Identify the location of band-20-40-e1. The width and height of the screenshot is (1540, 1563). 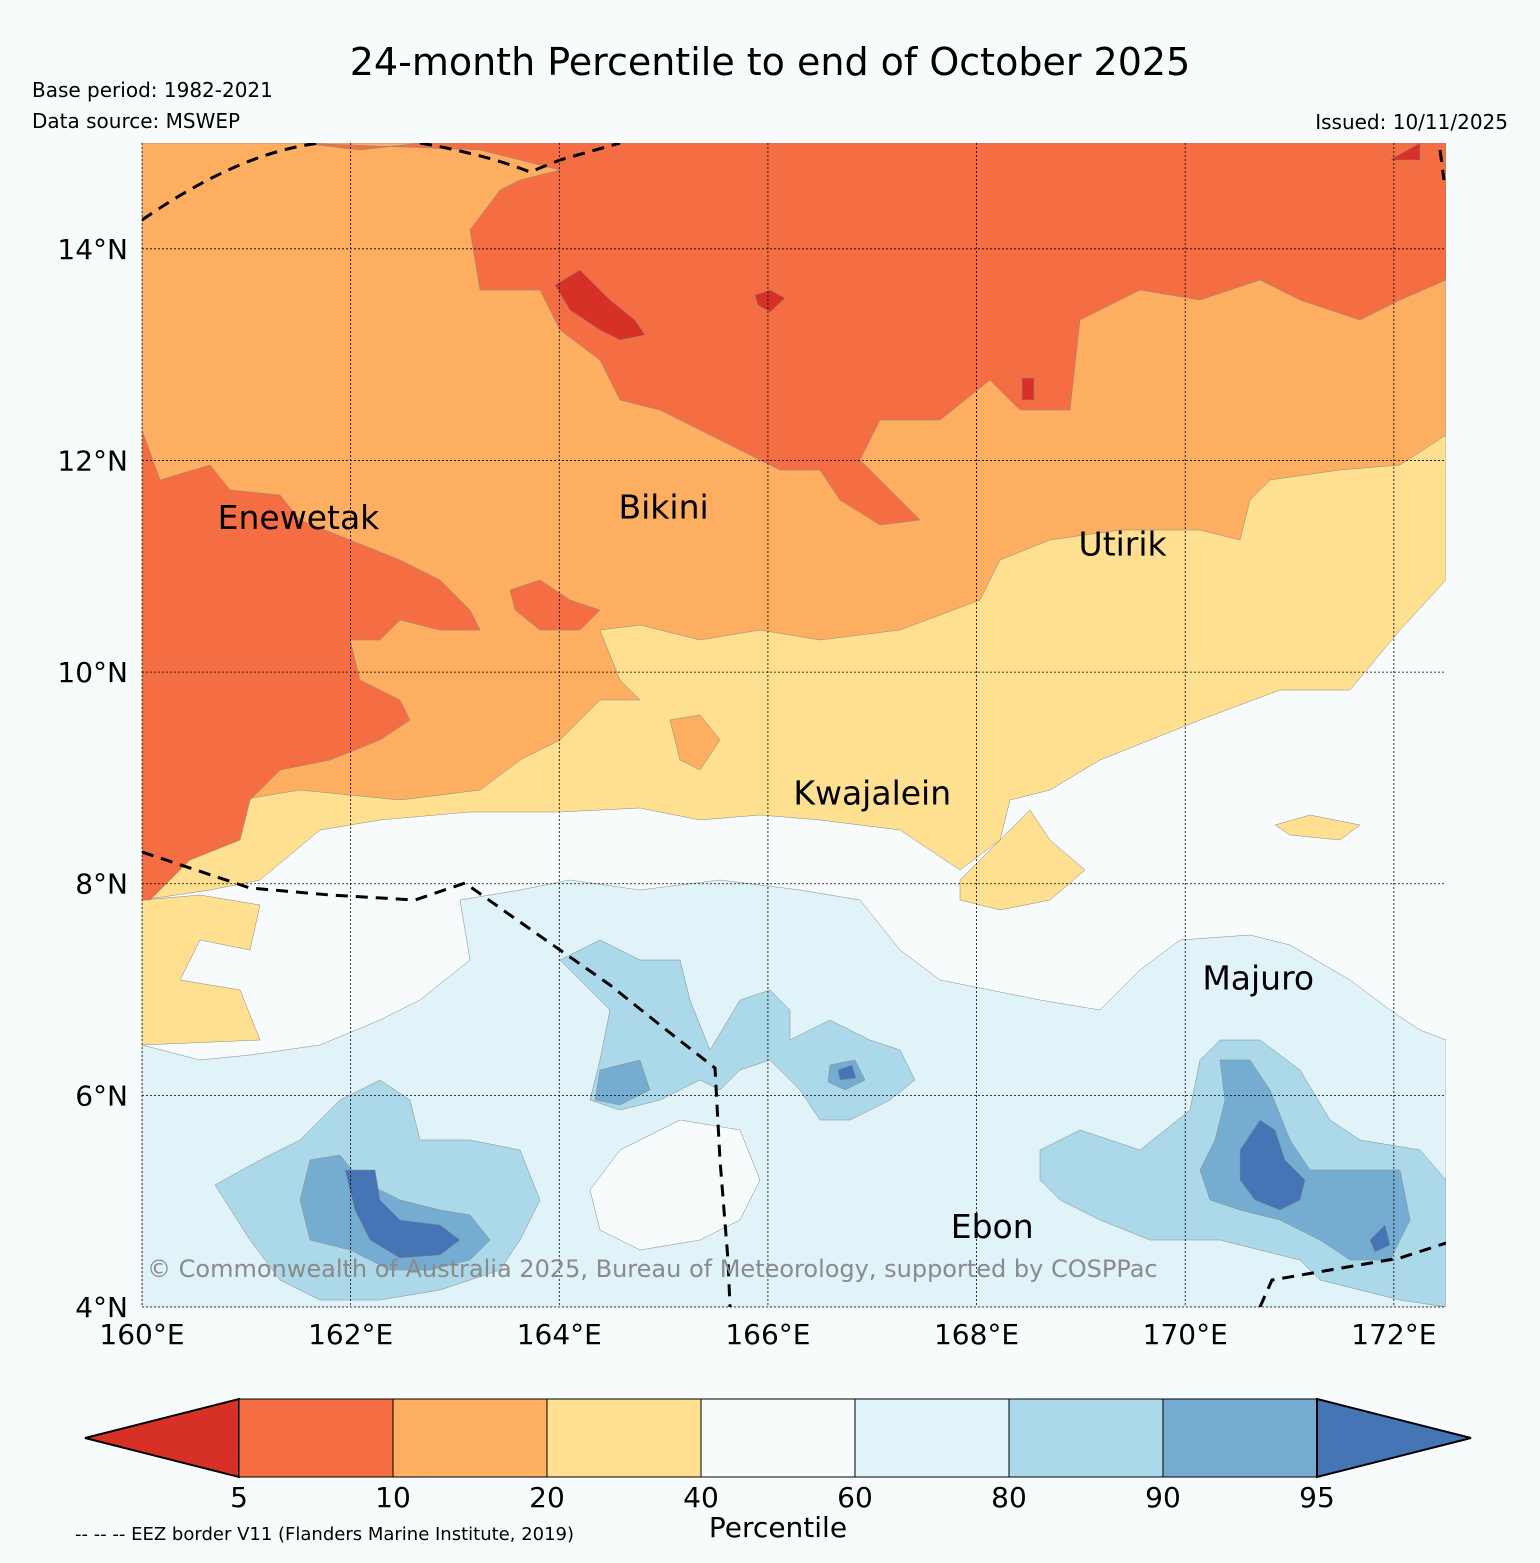
(1022, 860).